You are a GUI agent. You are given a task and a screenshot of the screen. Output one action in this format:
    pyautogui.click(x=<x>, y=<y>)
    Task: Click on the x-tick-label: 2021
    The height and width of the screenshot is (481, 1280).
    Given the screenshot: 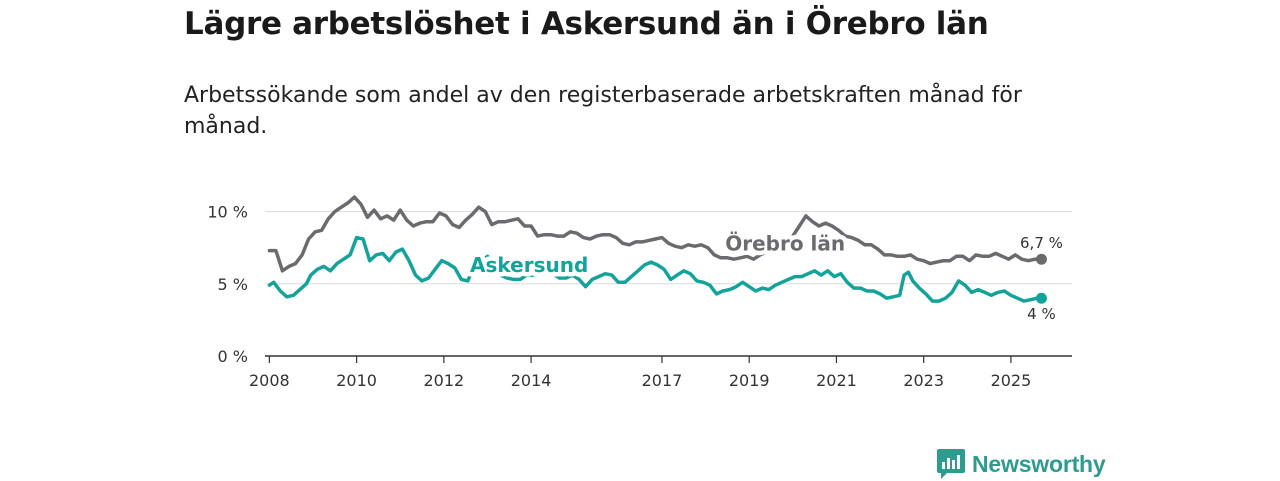 What is the action you would take?
    pyautogui.click(x=836, y=380)
    